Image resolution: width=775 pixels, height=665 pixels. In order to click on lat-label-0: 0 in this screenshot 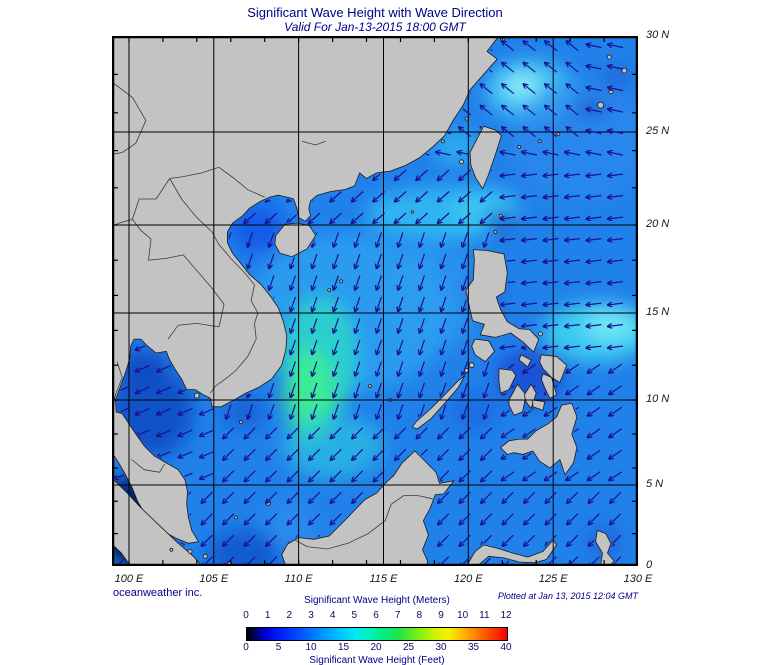, I will do `click(649, 565)`.